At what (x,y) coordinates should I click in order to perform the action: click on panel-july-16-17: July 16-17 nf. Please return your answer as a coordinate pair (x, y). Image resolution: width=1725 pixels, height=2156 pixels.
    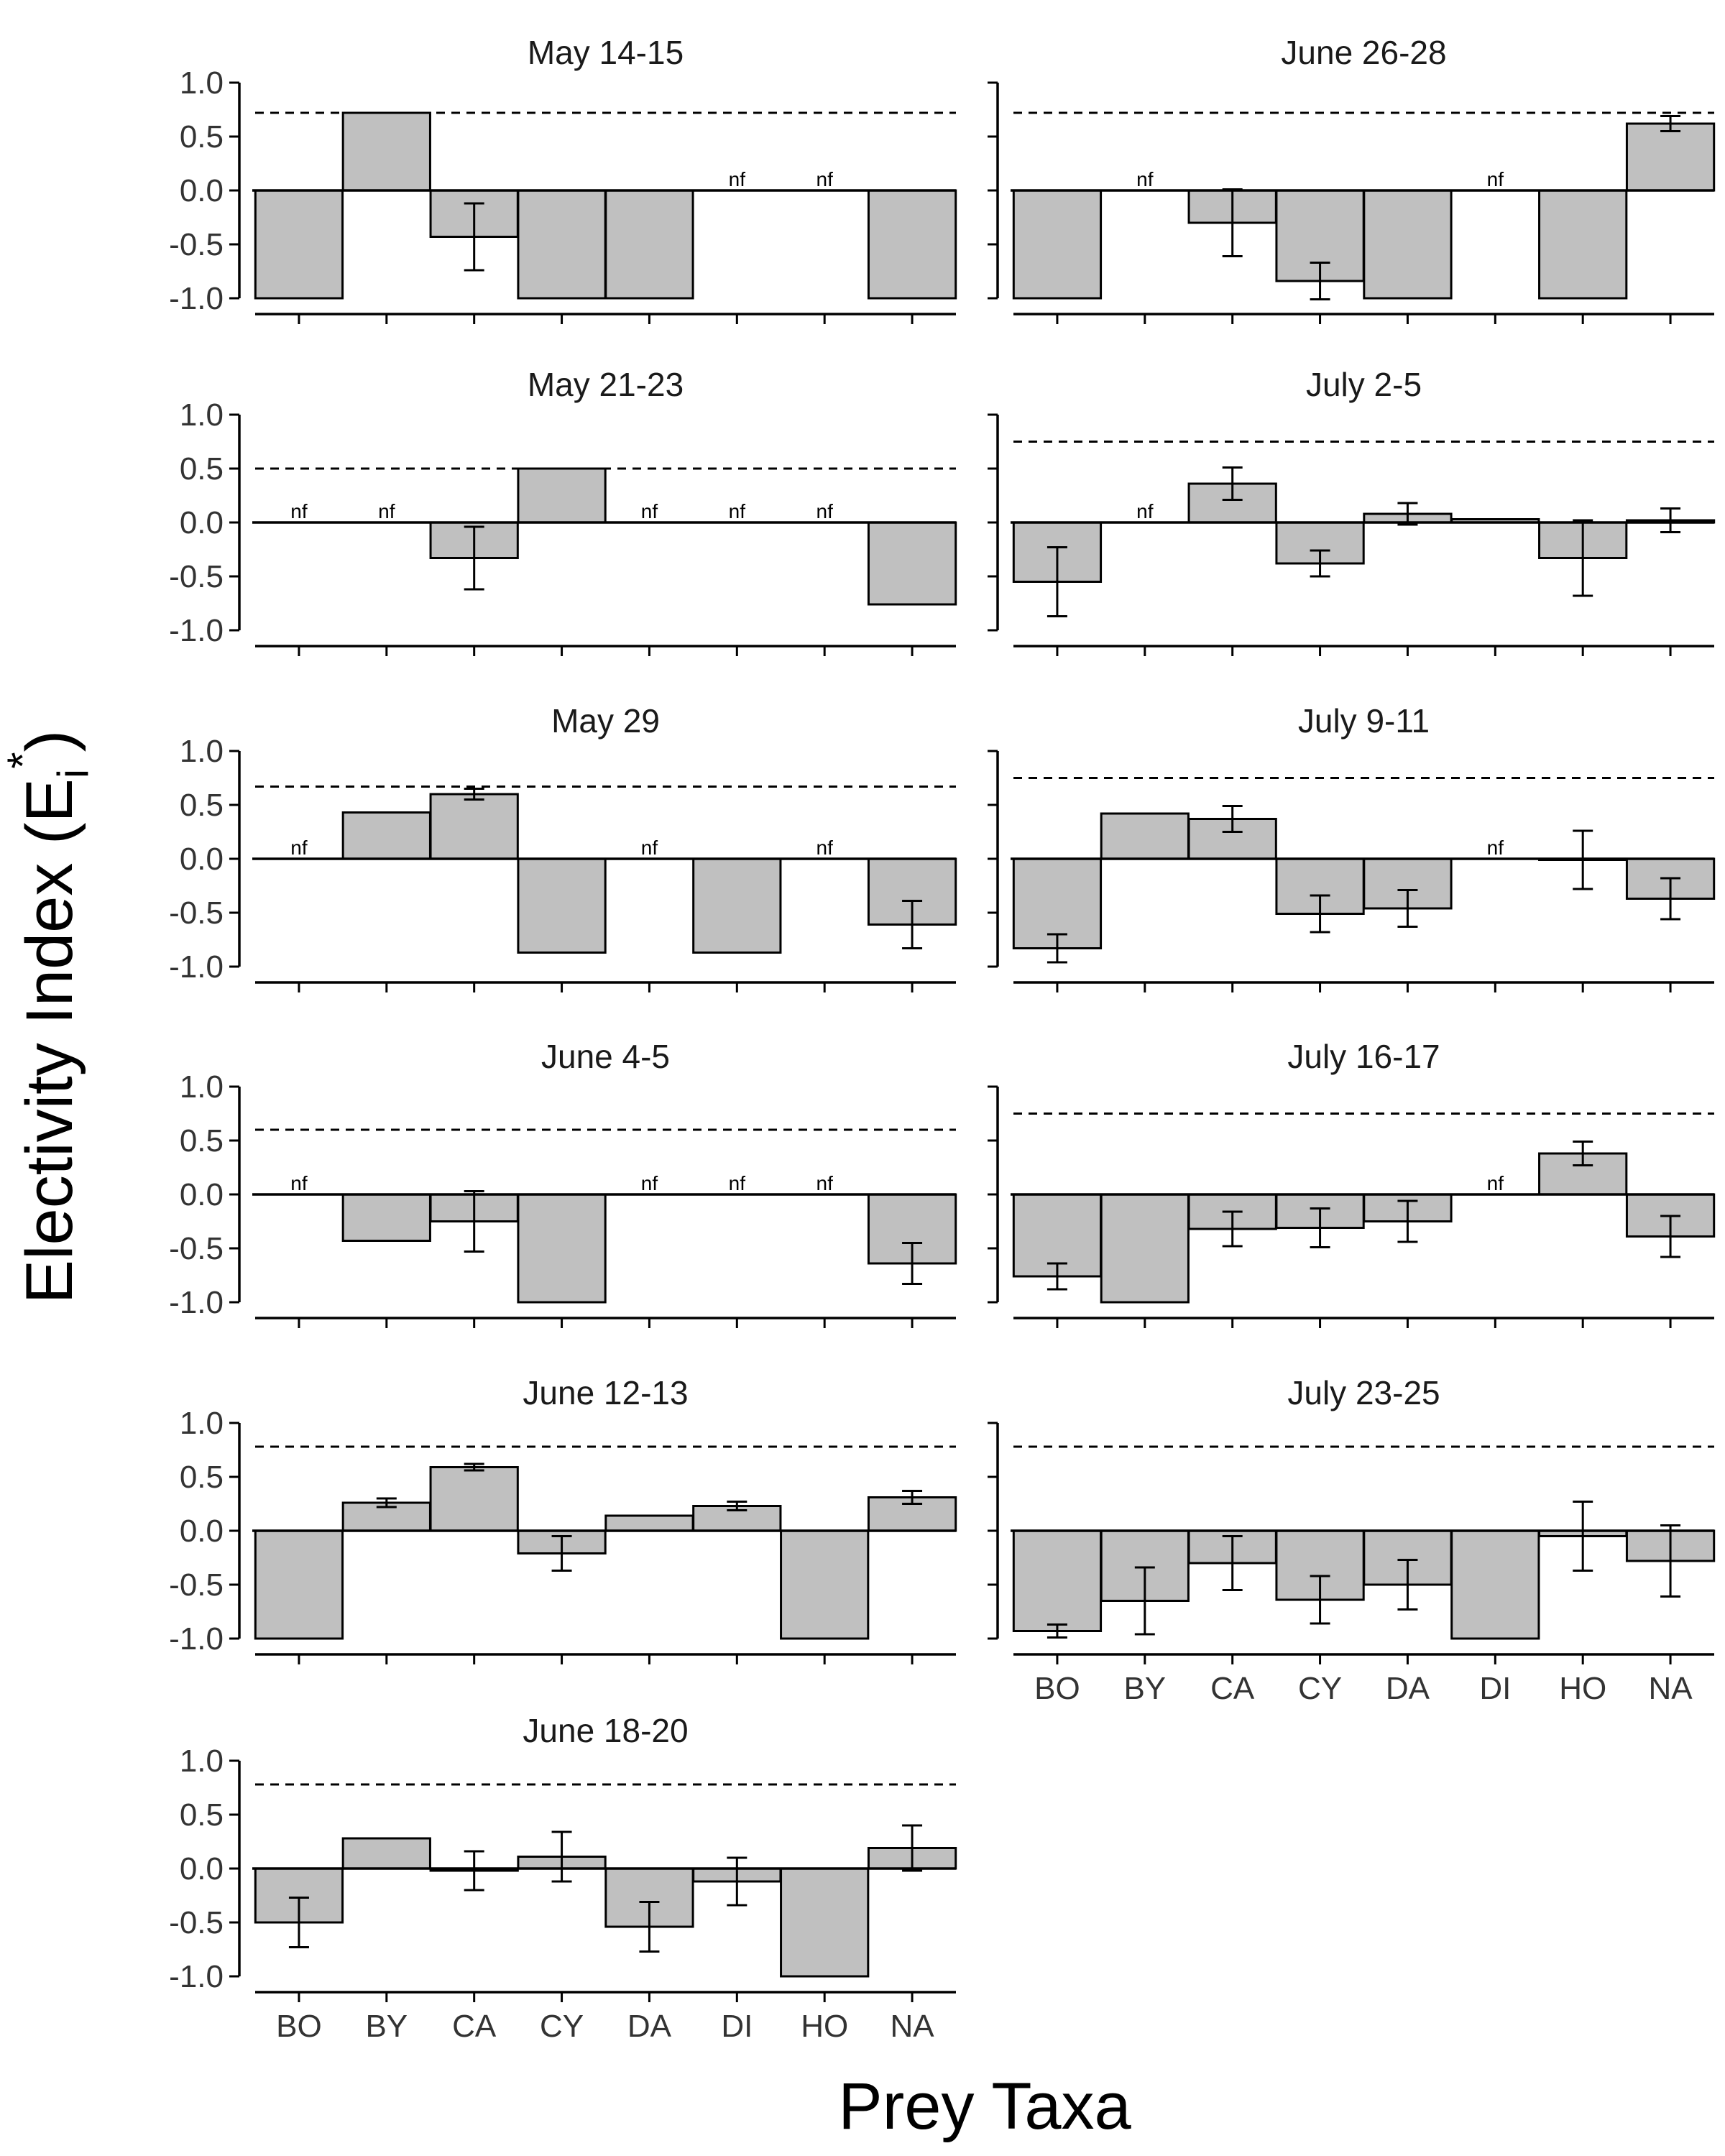
    Looking at the image, I should click on (1352, 1183).